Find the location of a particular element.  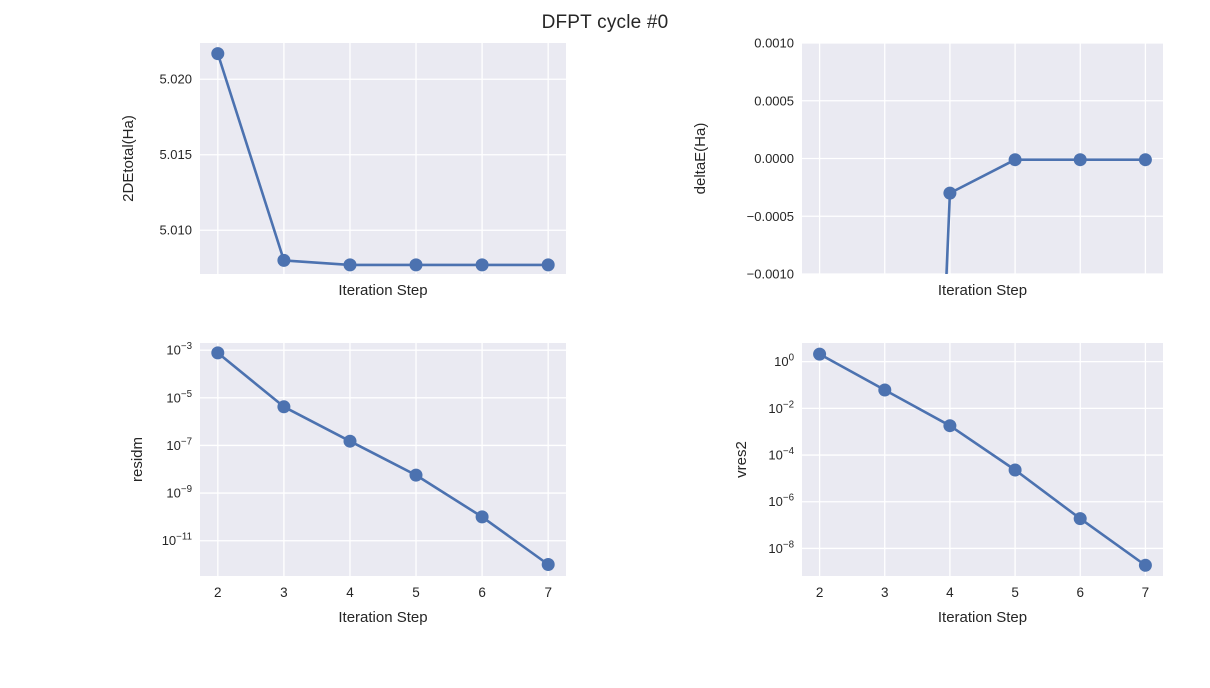

y-tick-label: 10⁻⁸ is located at coordinates (781, 547).